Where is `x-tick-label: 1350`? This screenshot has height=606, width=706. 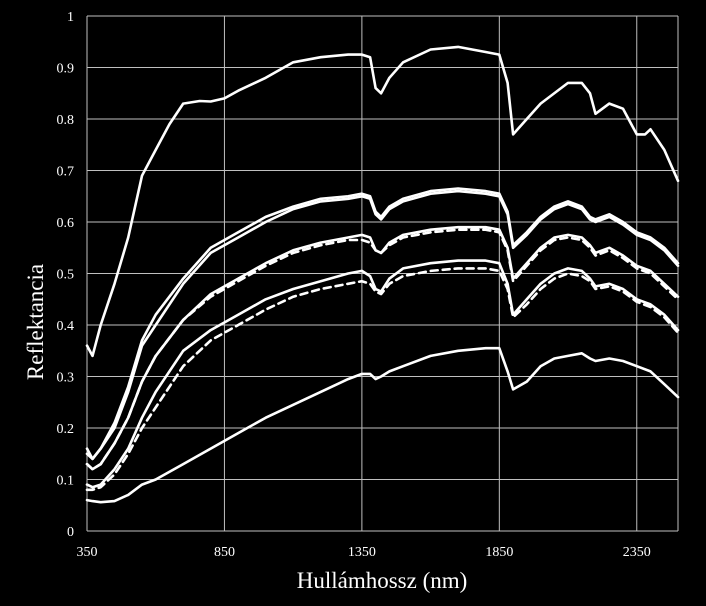 x-tick-label: 1350 is located at coordinates (362, 552).